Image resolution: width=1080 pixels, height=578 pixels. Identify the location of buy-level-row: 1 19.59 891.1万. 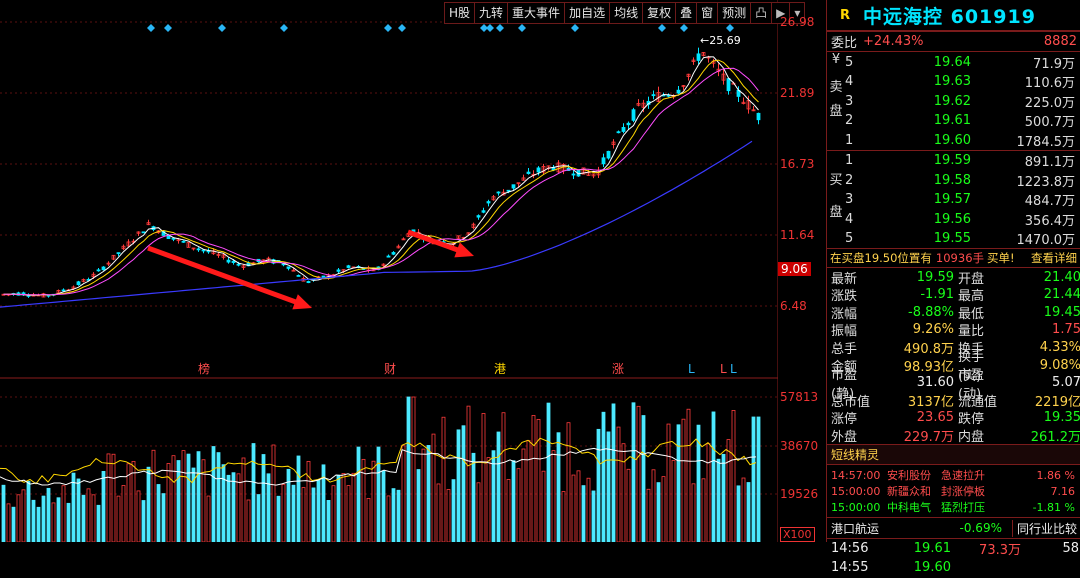
(962, 161).